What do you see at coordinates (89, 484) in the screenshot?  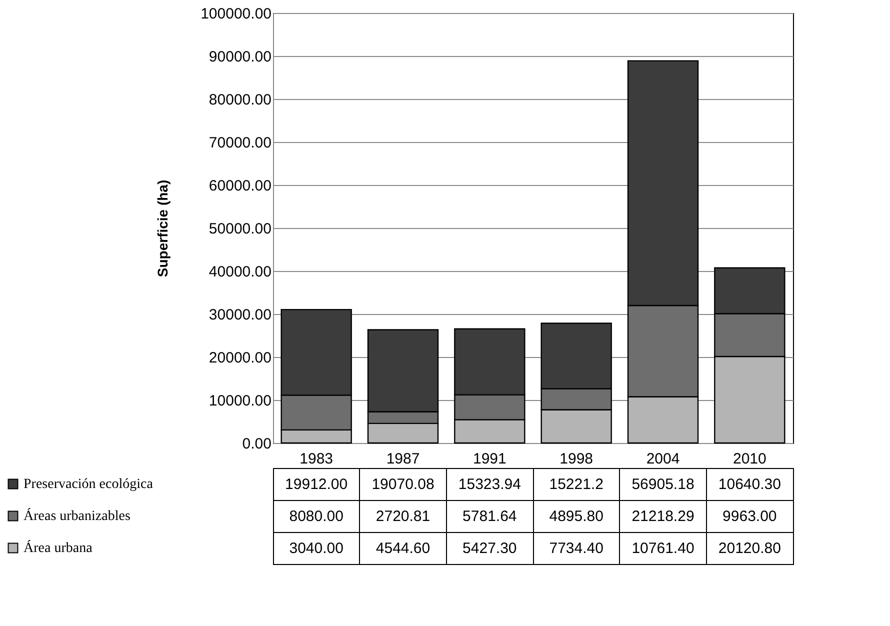 I see `legend-label: Preservación ecológica` at bounding box center [89, 484].